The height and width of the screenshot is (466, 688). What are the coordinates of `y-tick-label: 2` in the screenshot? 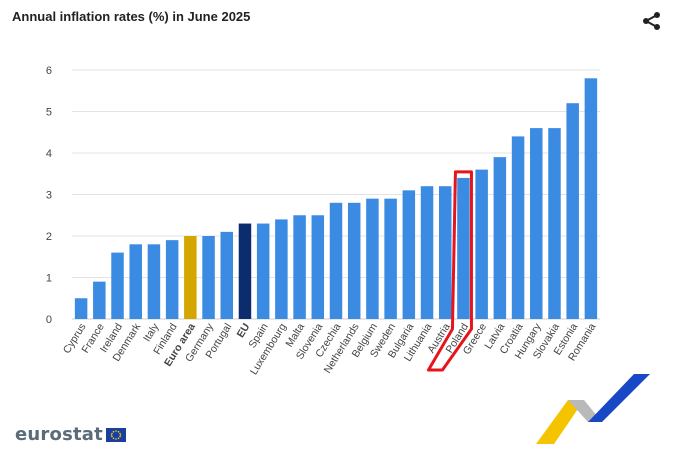 It's located at (49, 237).